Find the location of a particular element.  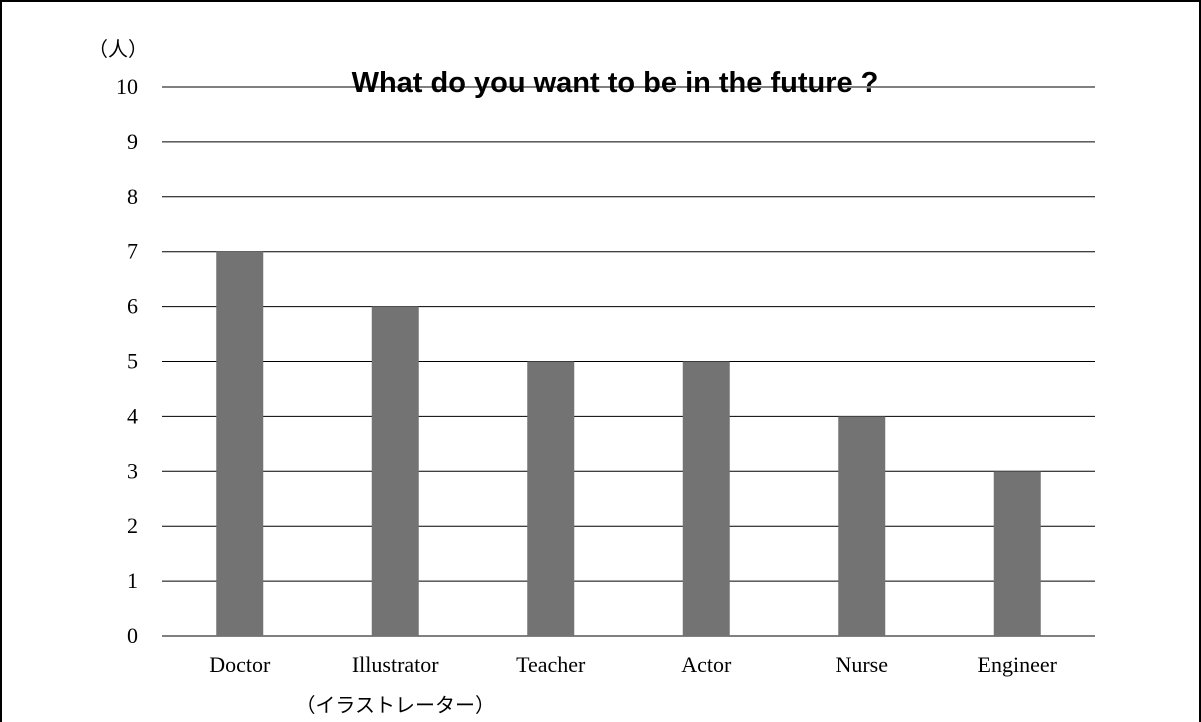

y-tick-label: 6 is located at coordinates (132, 306).